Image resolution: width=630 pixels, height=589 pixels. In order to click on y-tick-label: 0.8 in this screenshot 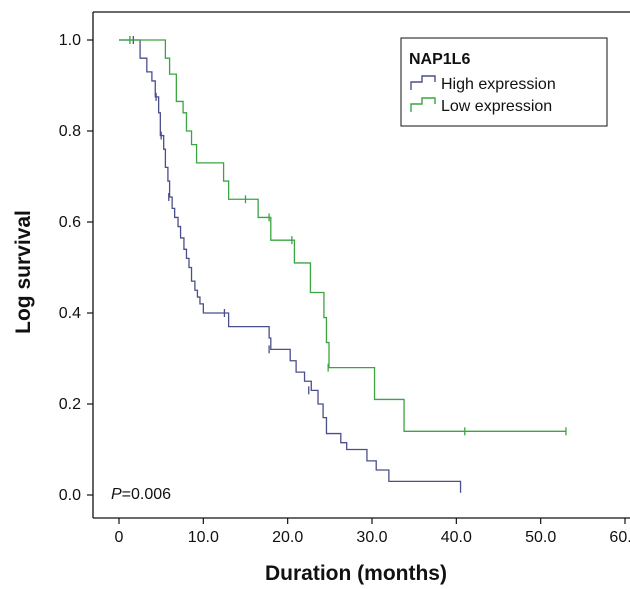, I will do `click(70, 131)`.